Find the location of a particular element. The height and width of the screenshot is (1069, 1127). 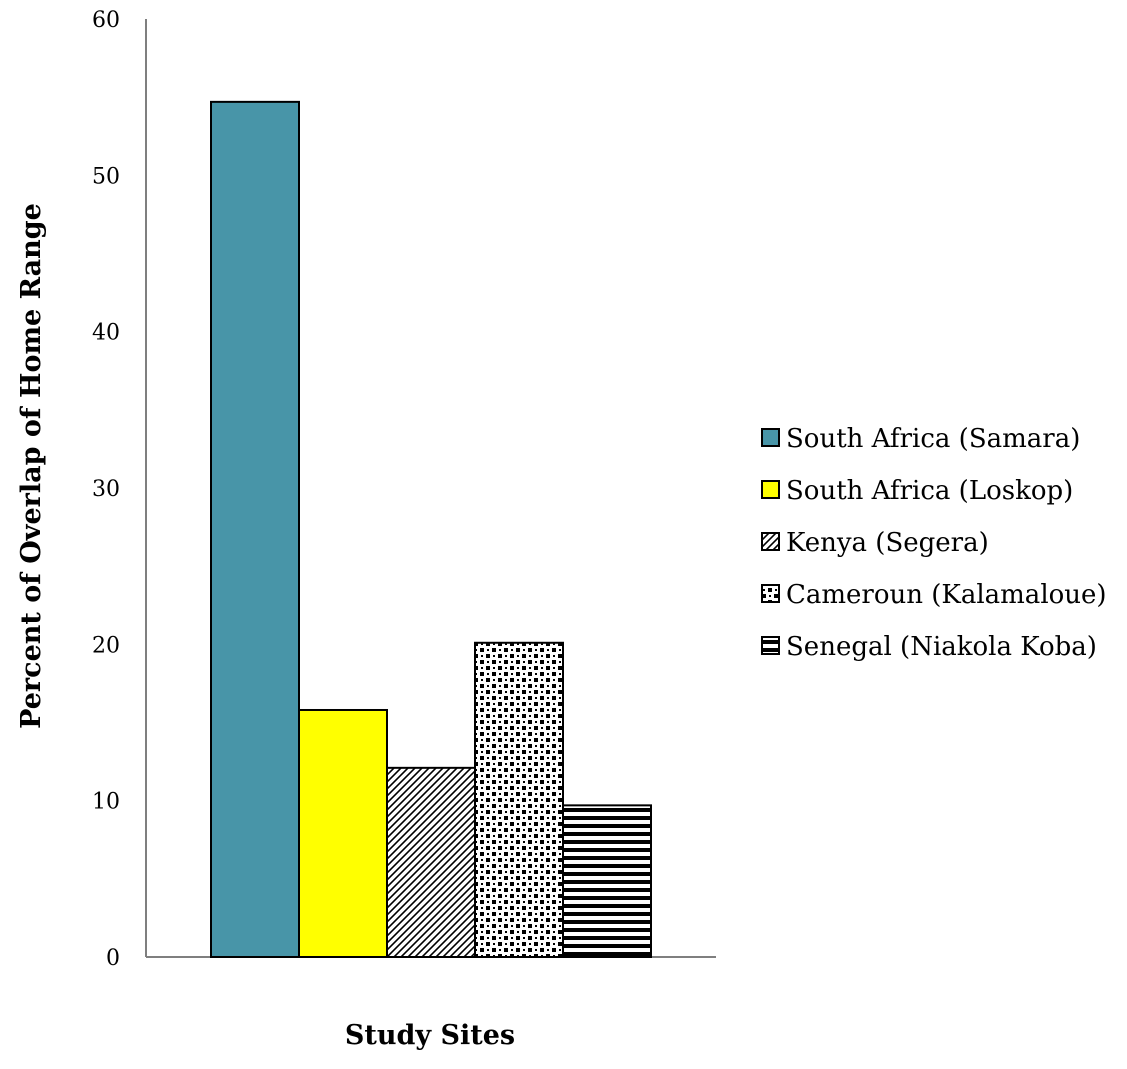

bar-south-africa-loskop is located at coordinates (343, 833).